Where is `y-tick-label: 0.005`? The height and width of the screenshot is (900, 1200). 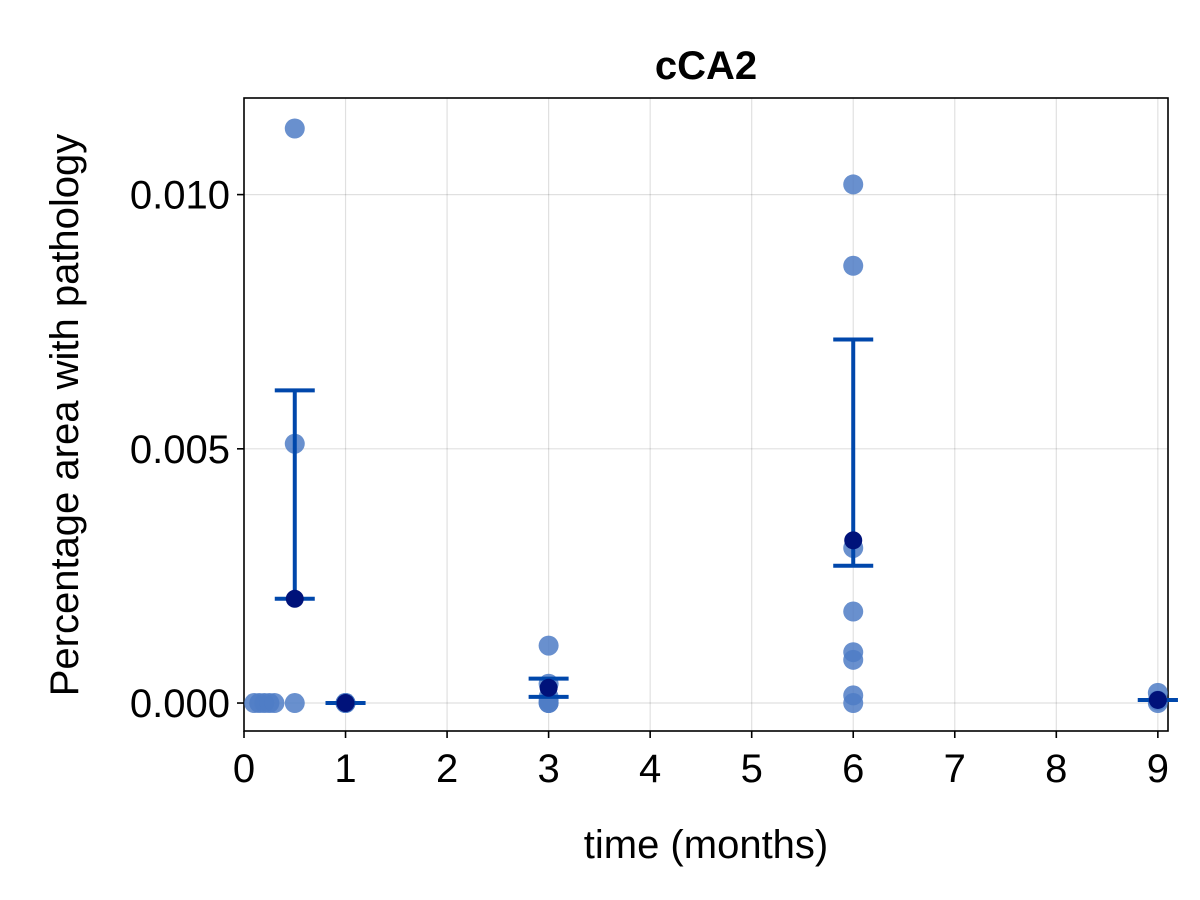 y-tick-label: 0.005 is located at coordinates (180, 450).